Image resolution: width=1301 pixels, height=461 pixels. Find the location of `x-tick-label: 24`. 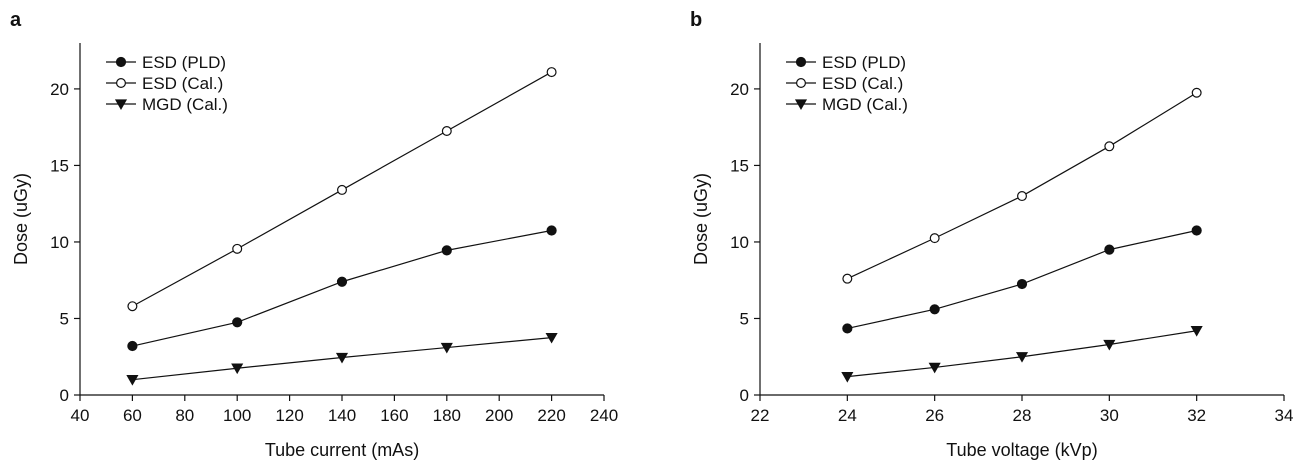

x-tick-label: 24 is located at coordinates (847, 415).